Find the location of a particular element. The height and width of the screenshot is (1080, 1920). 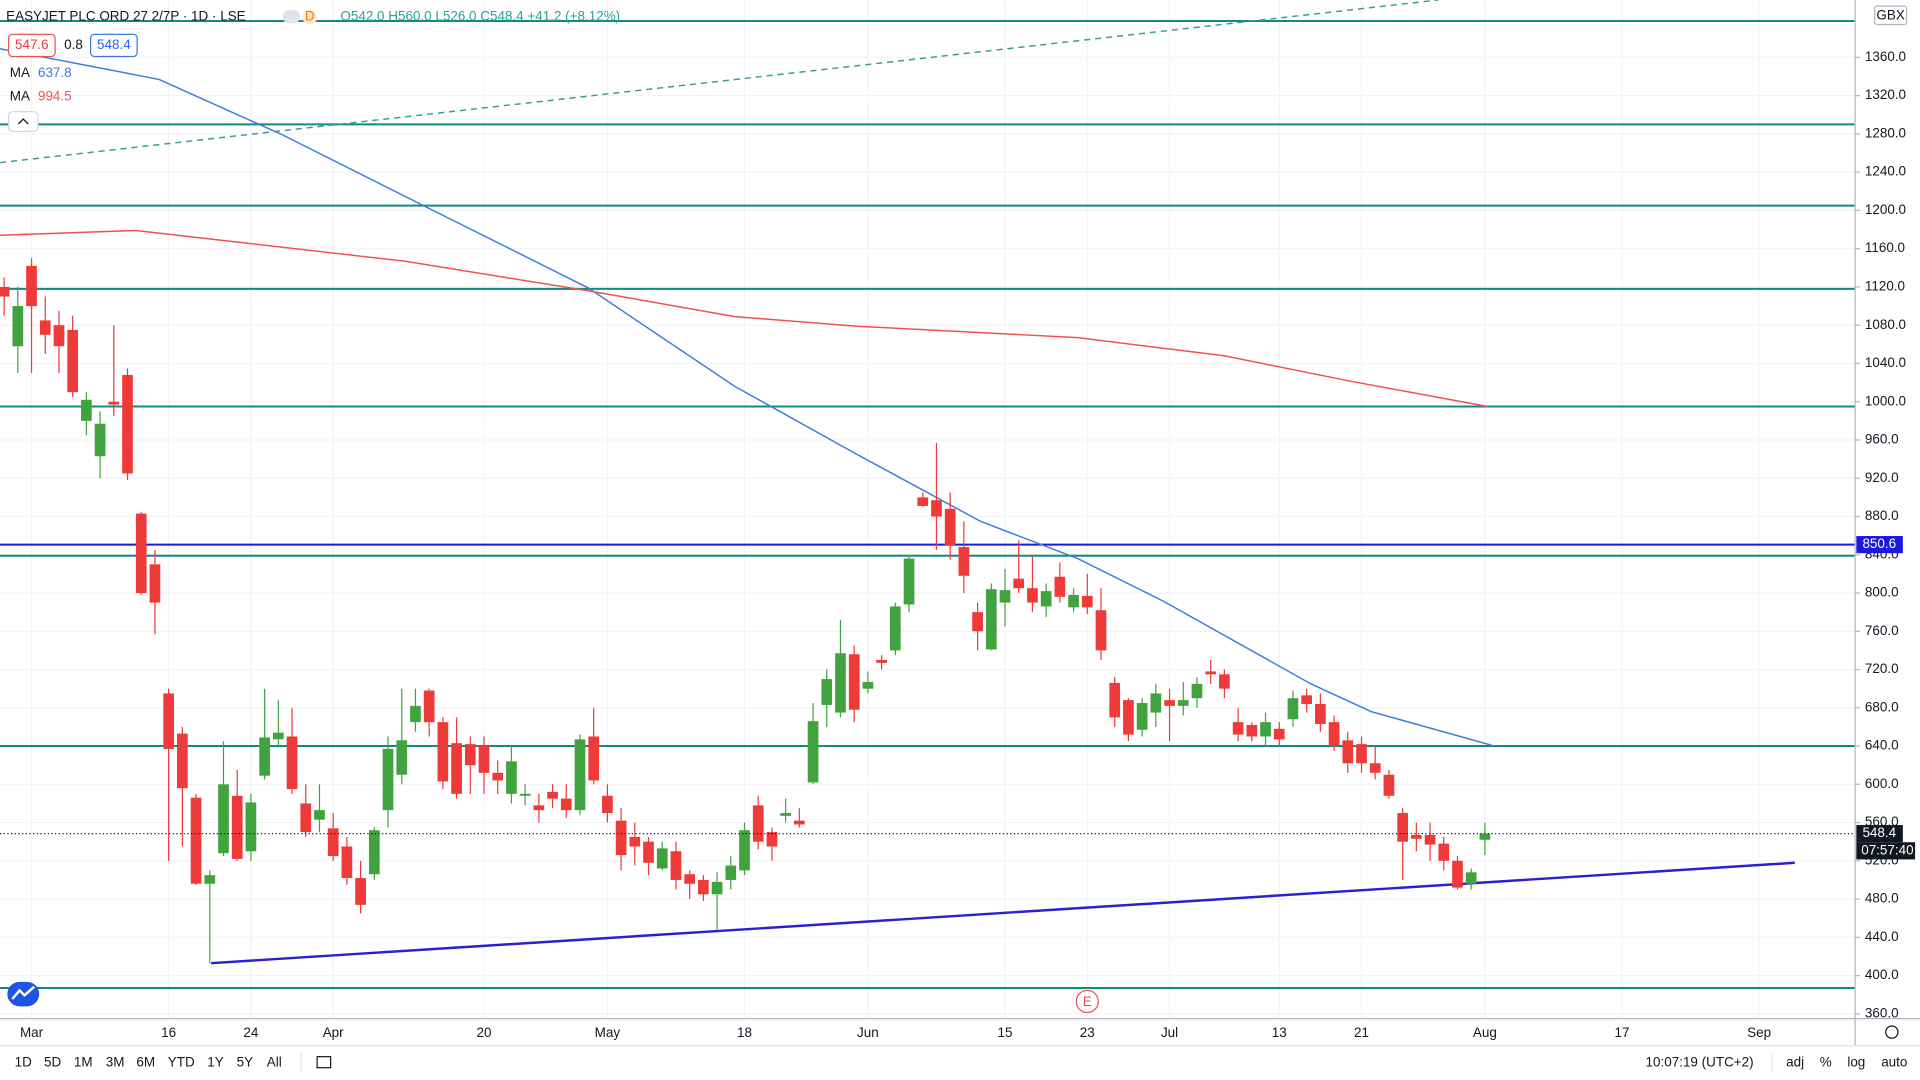

toggle-icon is located at coordinates (291, 16).